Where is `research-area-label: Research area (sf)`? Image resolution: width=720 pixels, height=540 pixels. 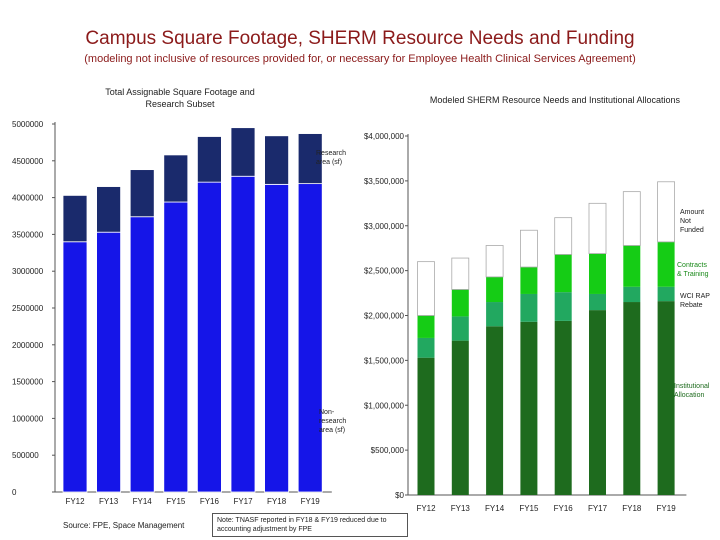 research-area-label: Research area (sf) is located at coordinates (331, 158).